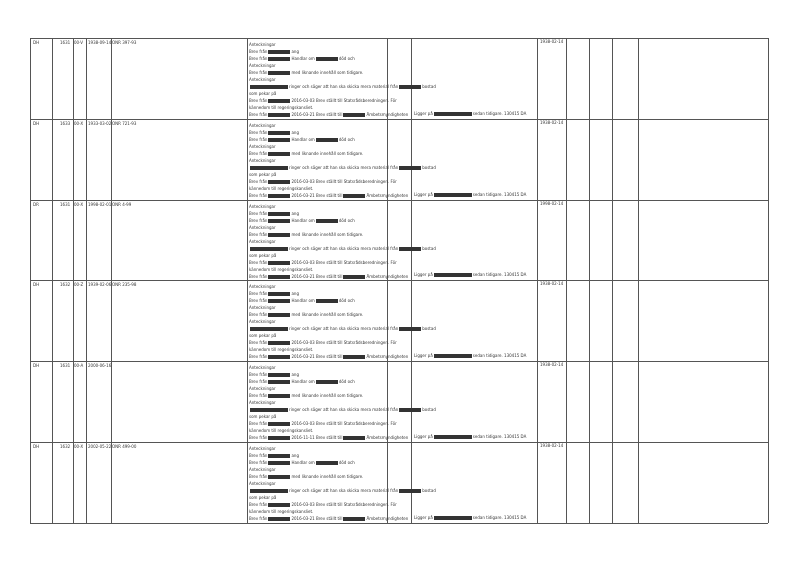 This screenshot has width=800, height=566. I want to click on text: 2016-11-11 Brev ställt till, so click(317, 438).